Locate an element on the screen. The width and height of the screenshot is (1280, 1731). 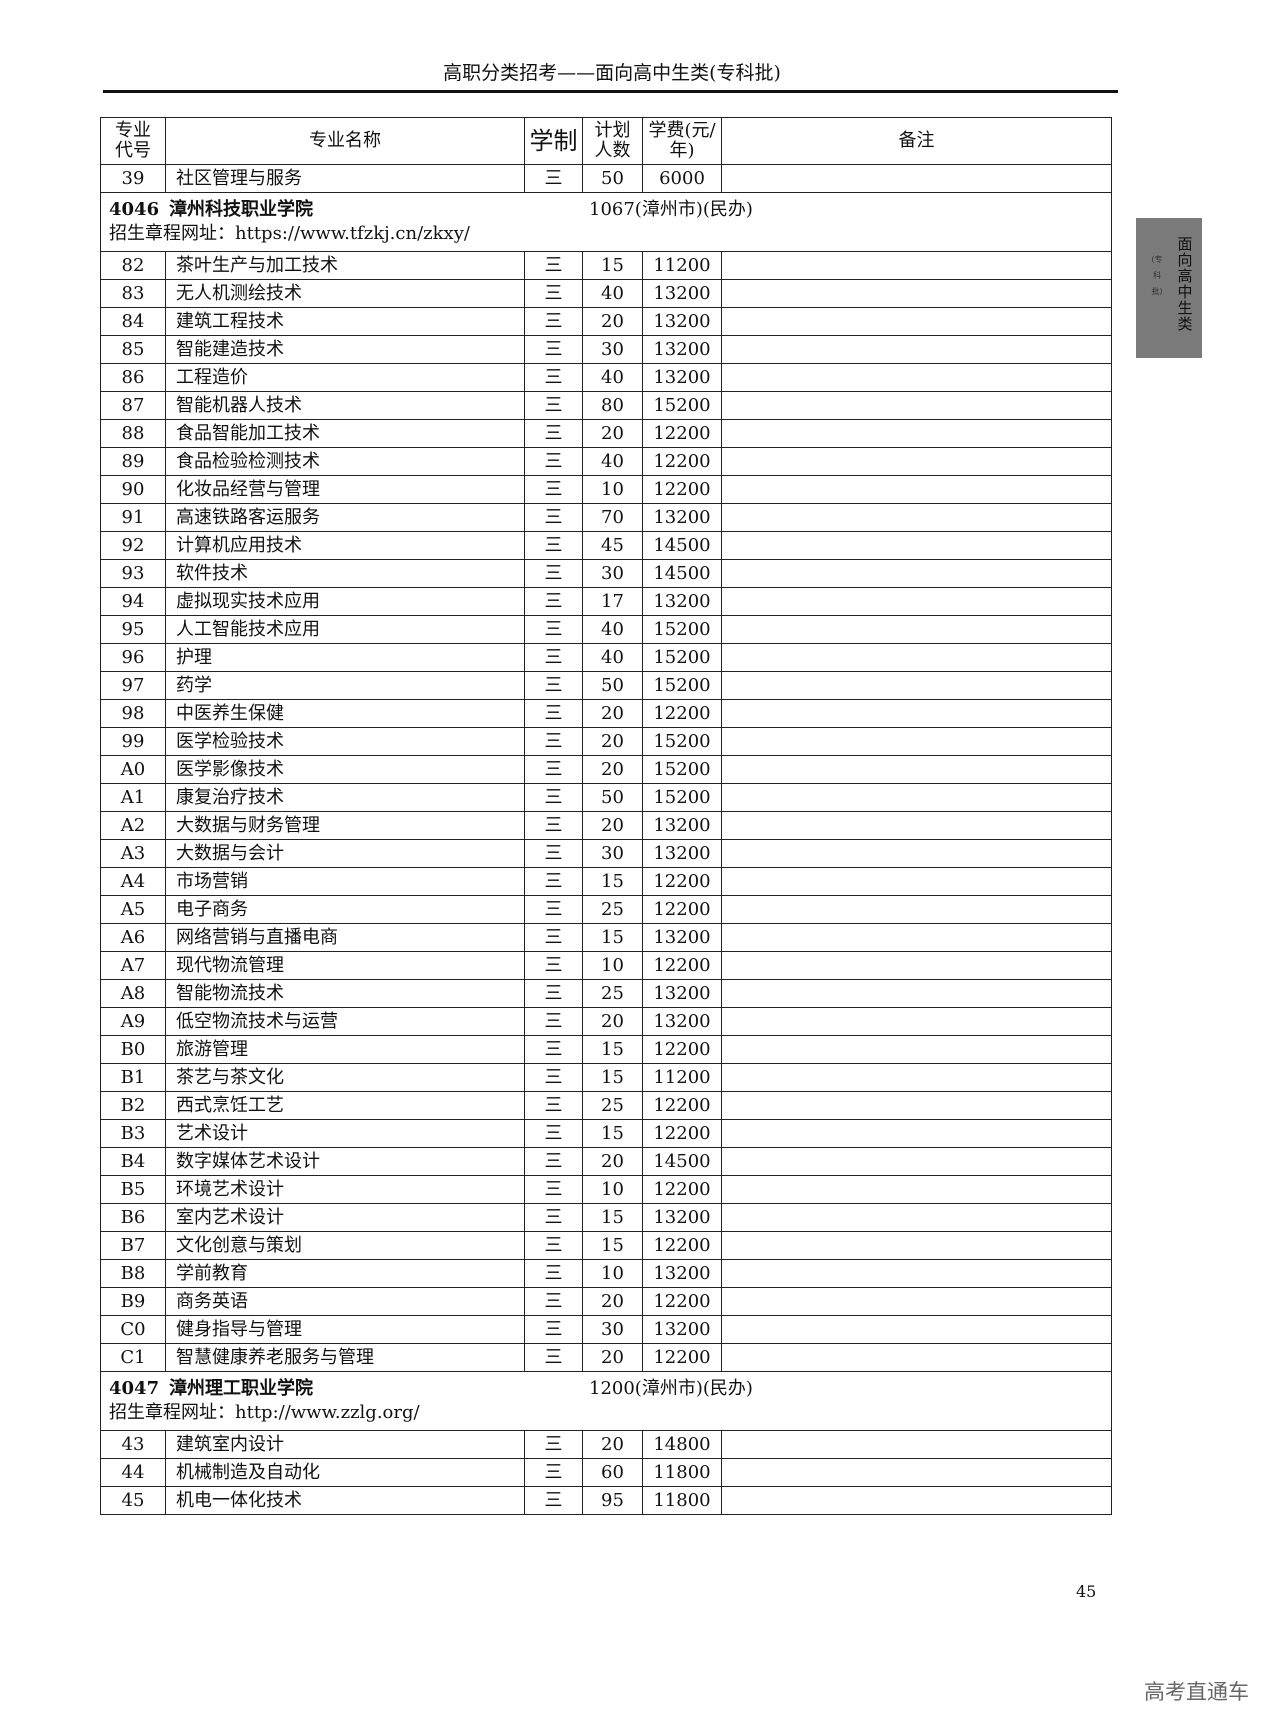
table-row: 45 机电一体化技术三 95 11800 is located at coordinates (606, 1500).